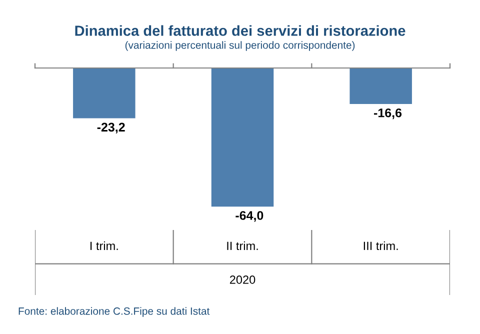  Describe the element at coordinates (243, 280) in the screenshot. I see `x-axis-title: 2020` at that location.